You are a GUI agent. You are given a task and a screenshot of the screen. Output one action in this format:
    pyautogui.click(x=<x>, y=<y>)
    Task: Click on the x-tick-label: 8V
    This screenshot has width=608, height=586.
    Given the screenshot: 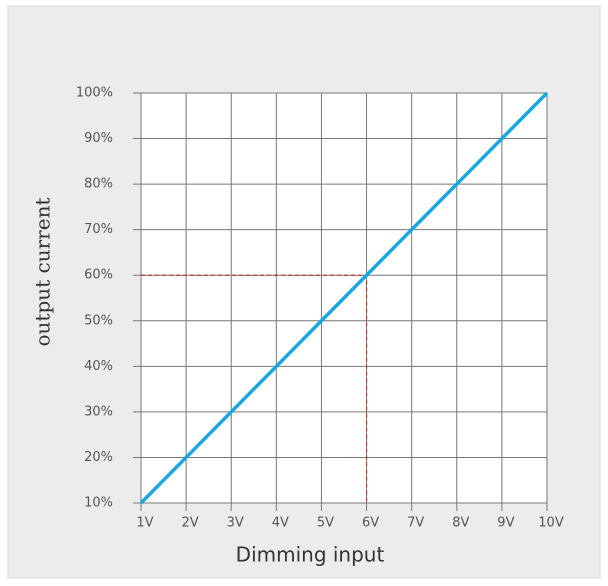 What is the action you would take?
    pyautogui.click(x=460, y=523)
    